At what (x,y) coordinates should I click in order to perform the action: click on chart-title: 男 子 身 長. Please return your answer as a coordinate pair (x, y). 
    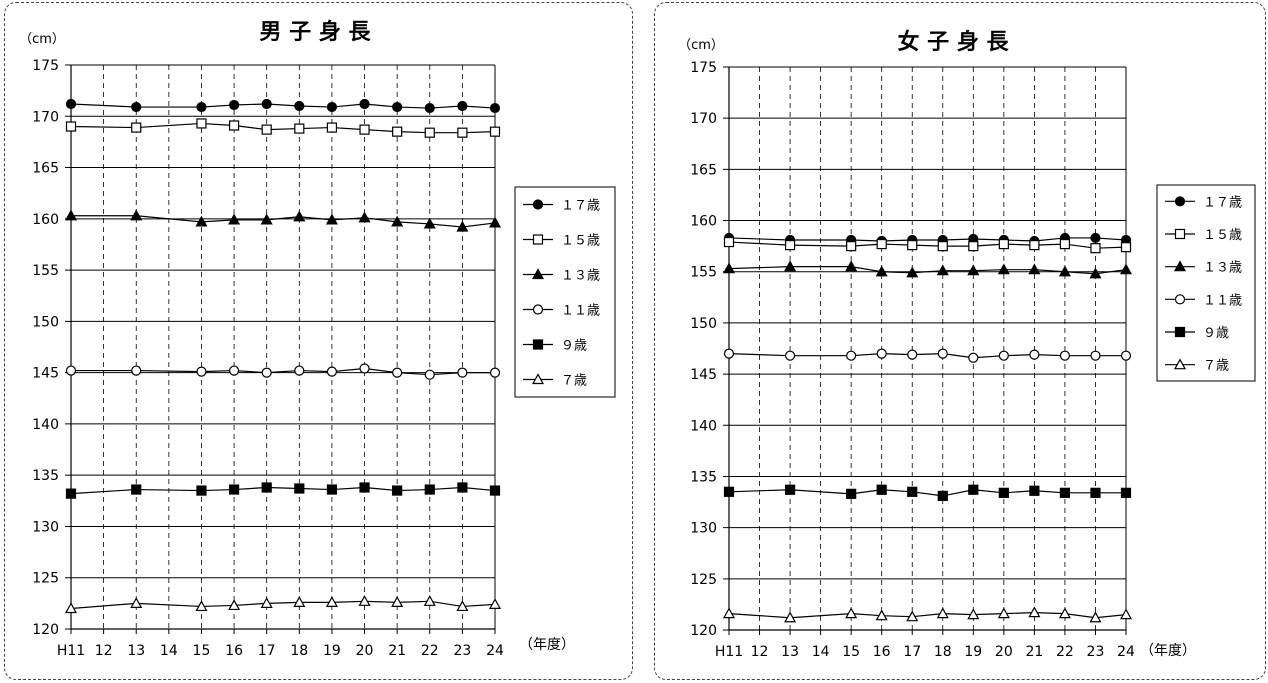
    Looking at the image, I should click on (316, 32).